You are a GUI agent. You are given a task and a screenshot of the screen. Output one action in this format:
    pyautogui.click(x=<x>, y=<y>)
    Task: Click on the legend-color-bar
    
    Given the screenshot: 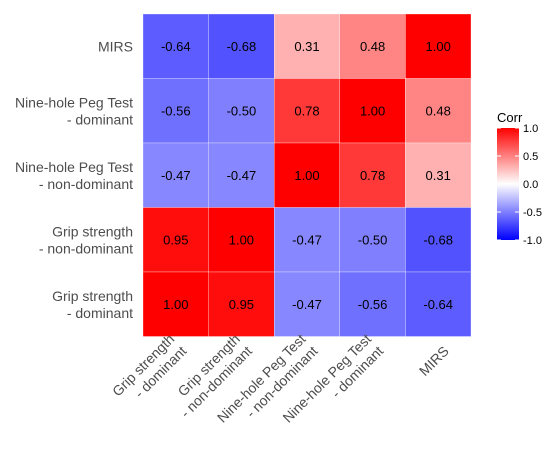 What is the action you would take?
    pyautogui.click(x=508, y=184)
    